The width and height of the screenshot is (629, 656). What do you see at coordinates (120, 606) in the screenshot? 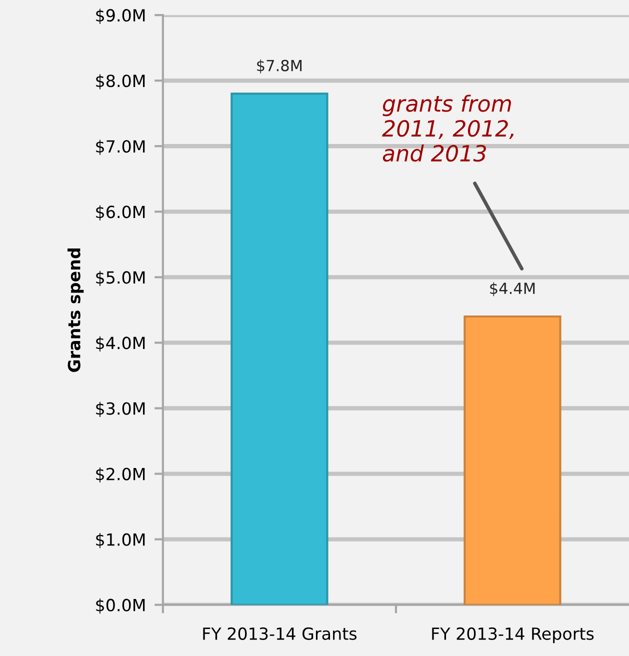
I see `y-tick-label: $0.0M` at bounding box center [120, 606].